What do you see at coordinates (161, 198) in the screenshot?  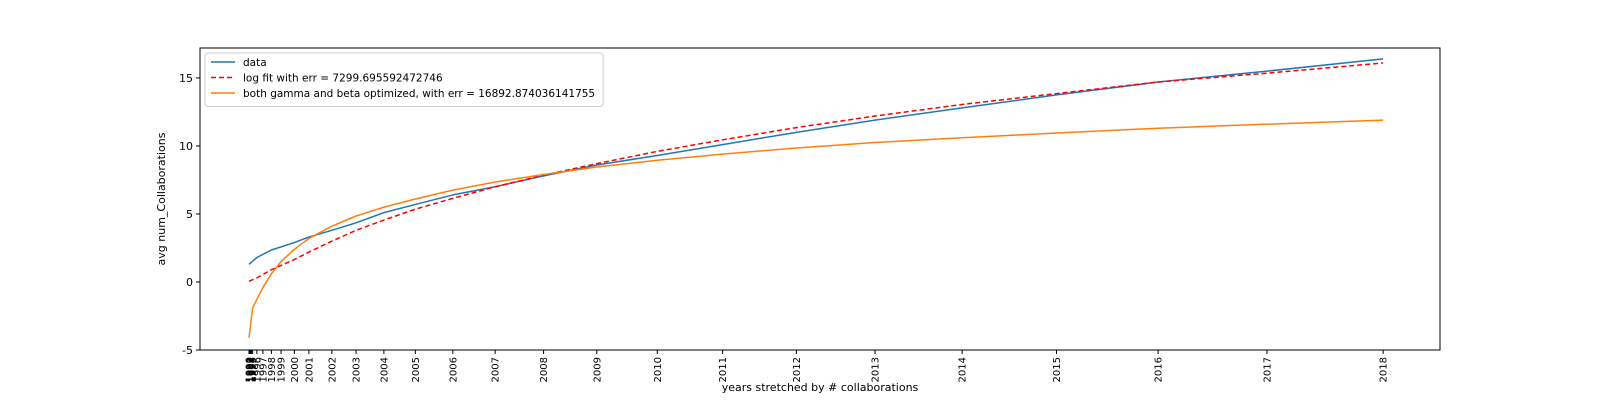 I see `y-axis-label: avg num_Collaborations` at bounding box center [161, 198].